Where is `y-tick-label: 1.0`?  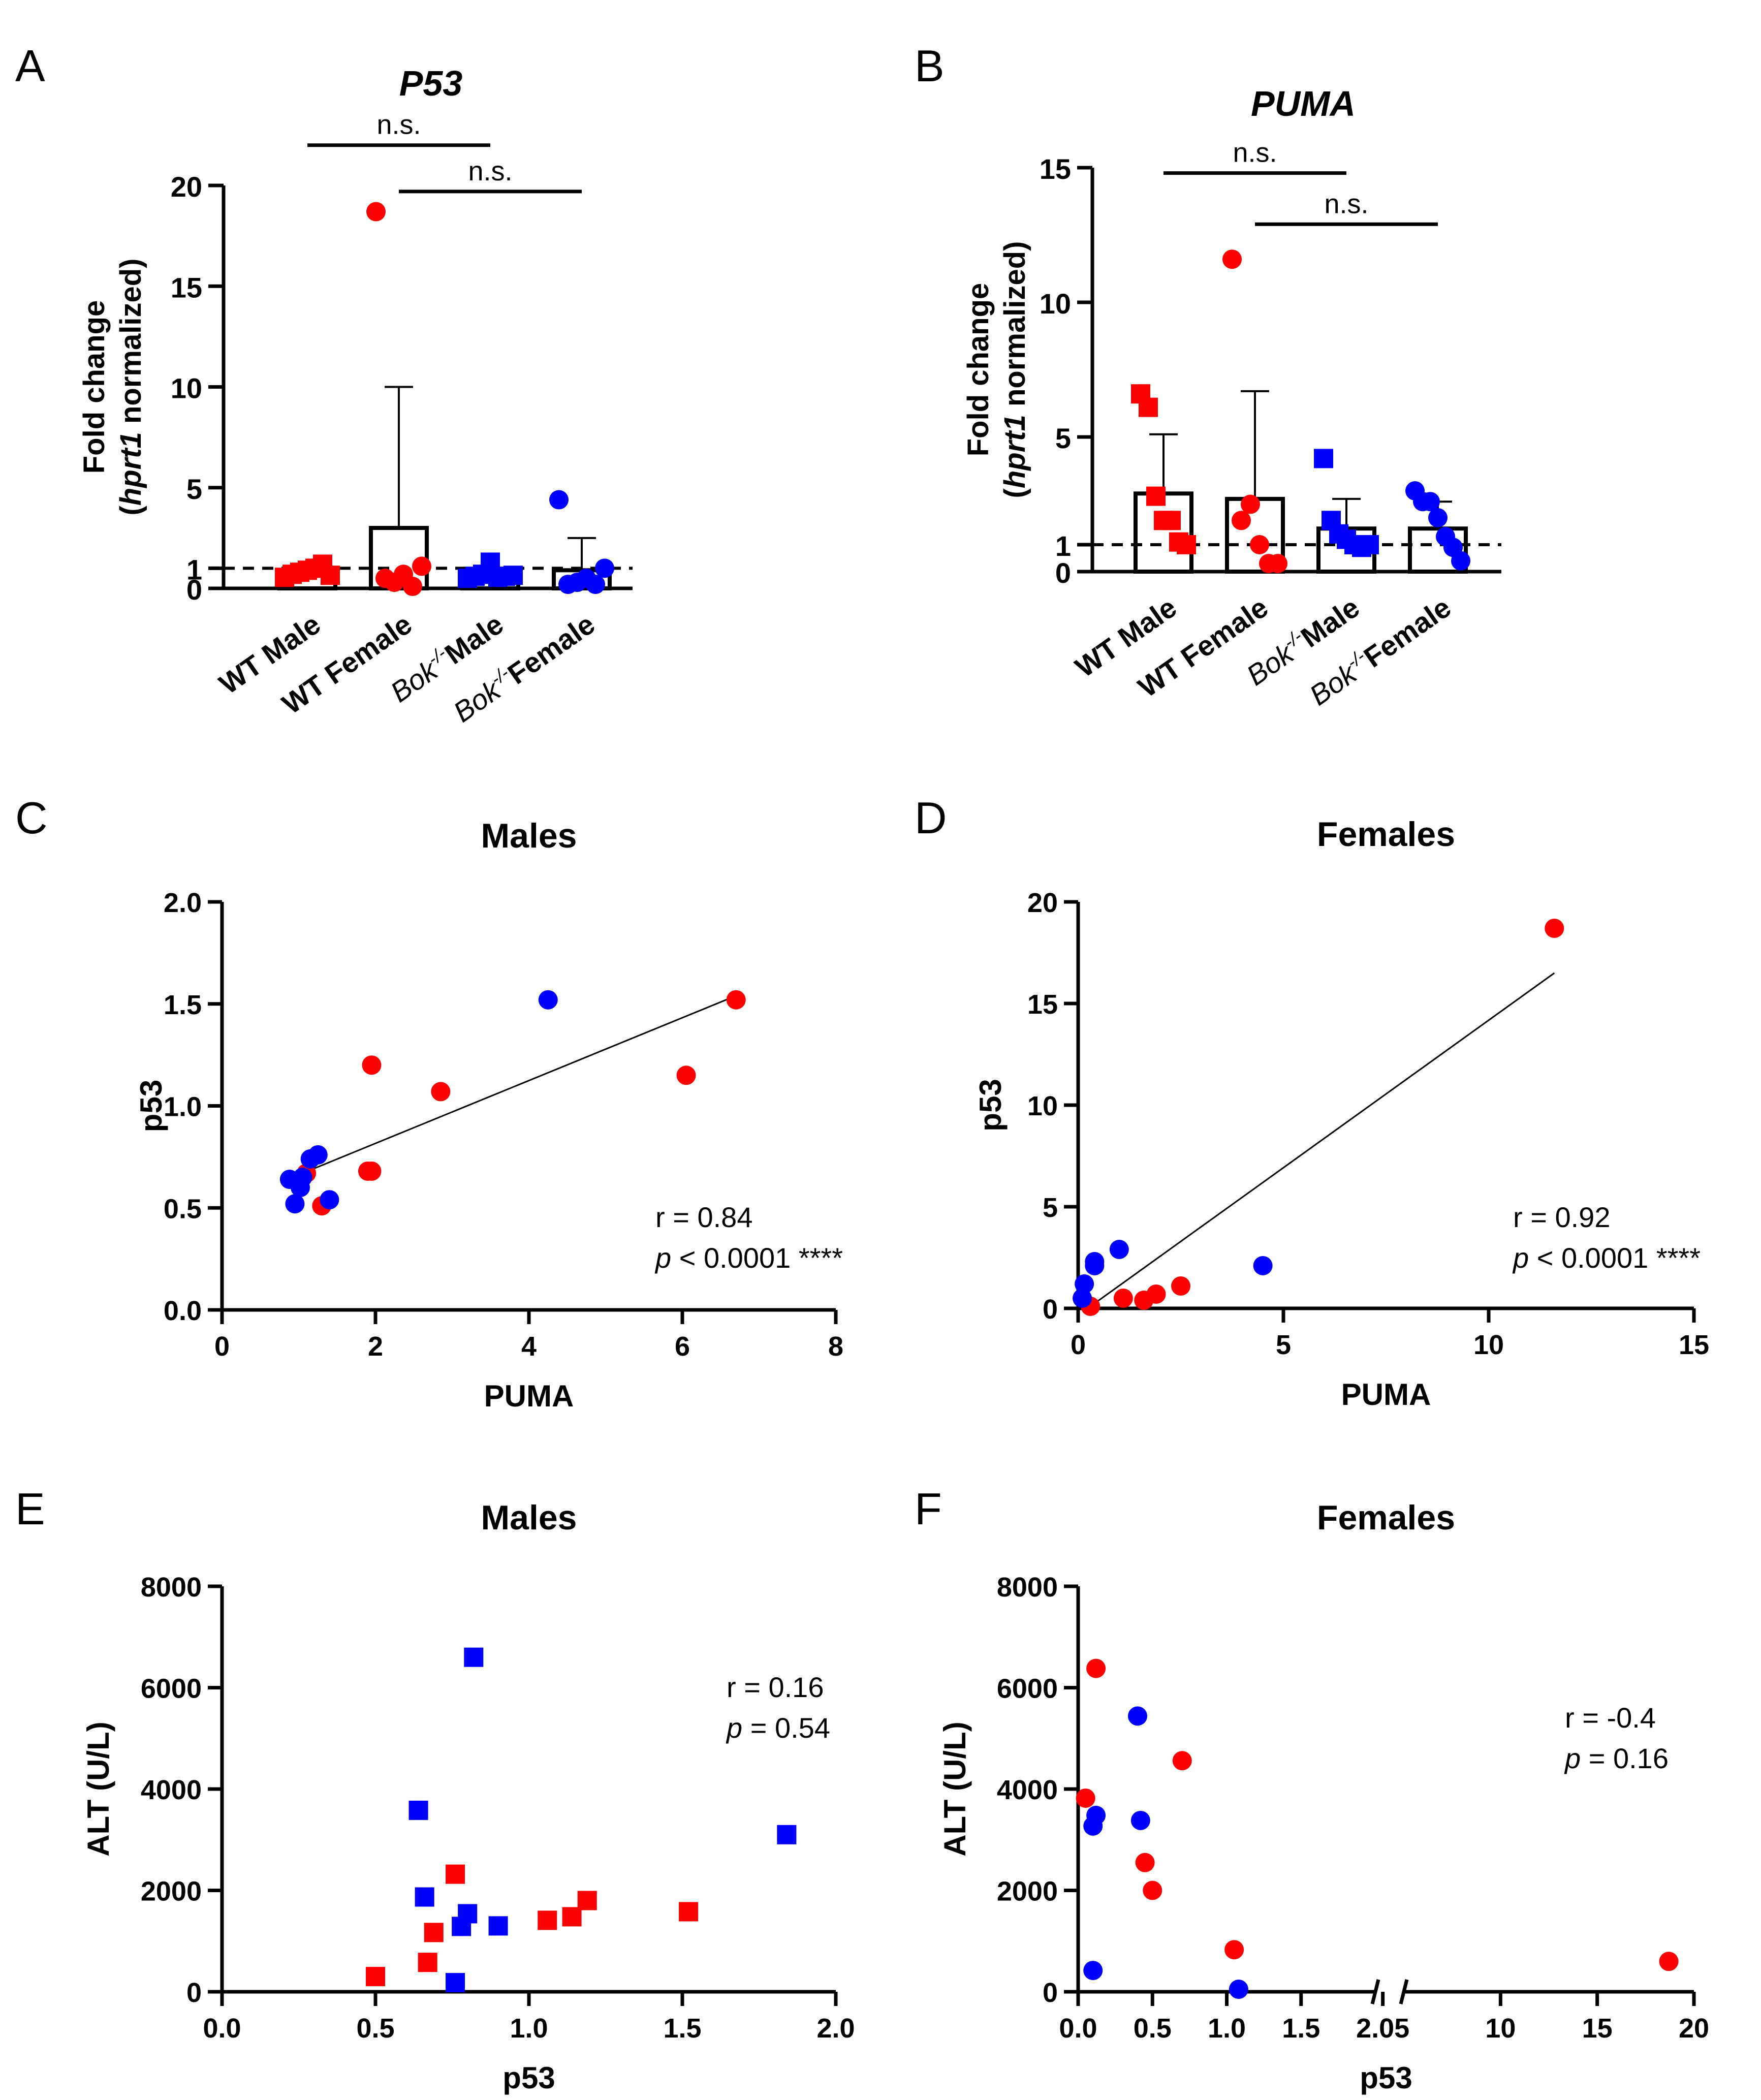 y-tick-label: 1.0 is located at coordinates (183, 1107).